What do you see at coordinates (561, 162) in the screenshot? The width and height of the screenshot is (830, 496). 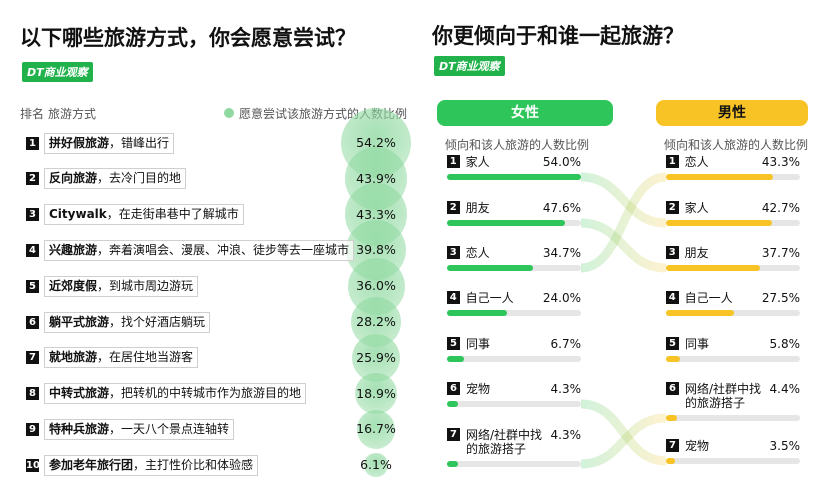 I see `value-label: 54.0%` at bounding box center [561, 162].